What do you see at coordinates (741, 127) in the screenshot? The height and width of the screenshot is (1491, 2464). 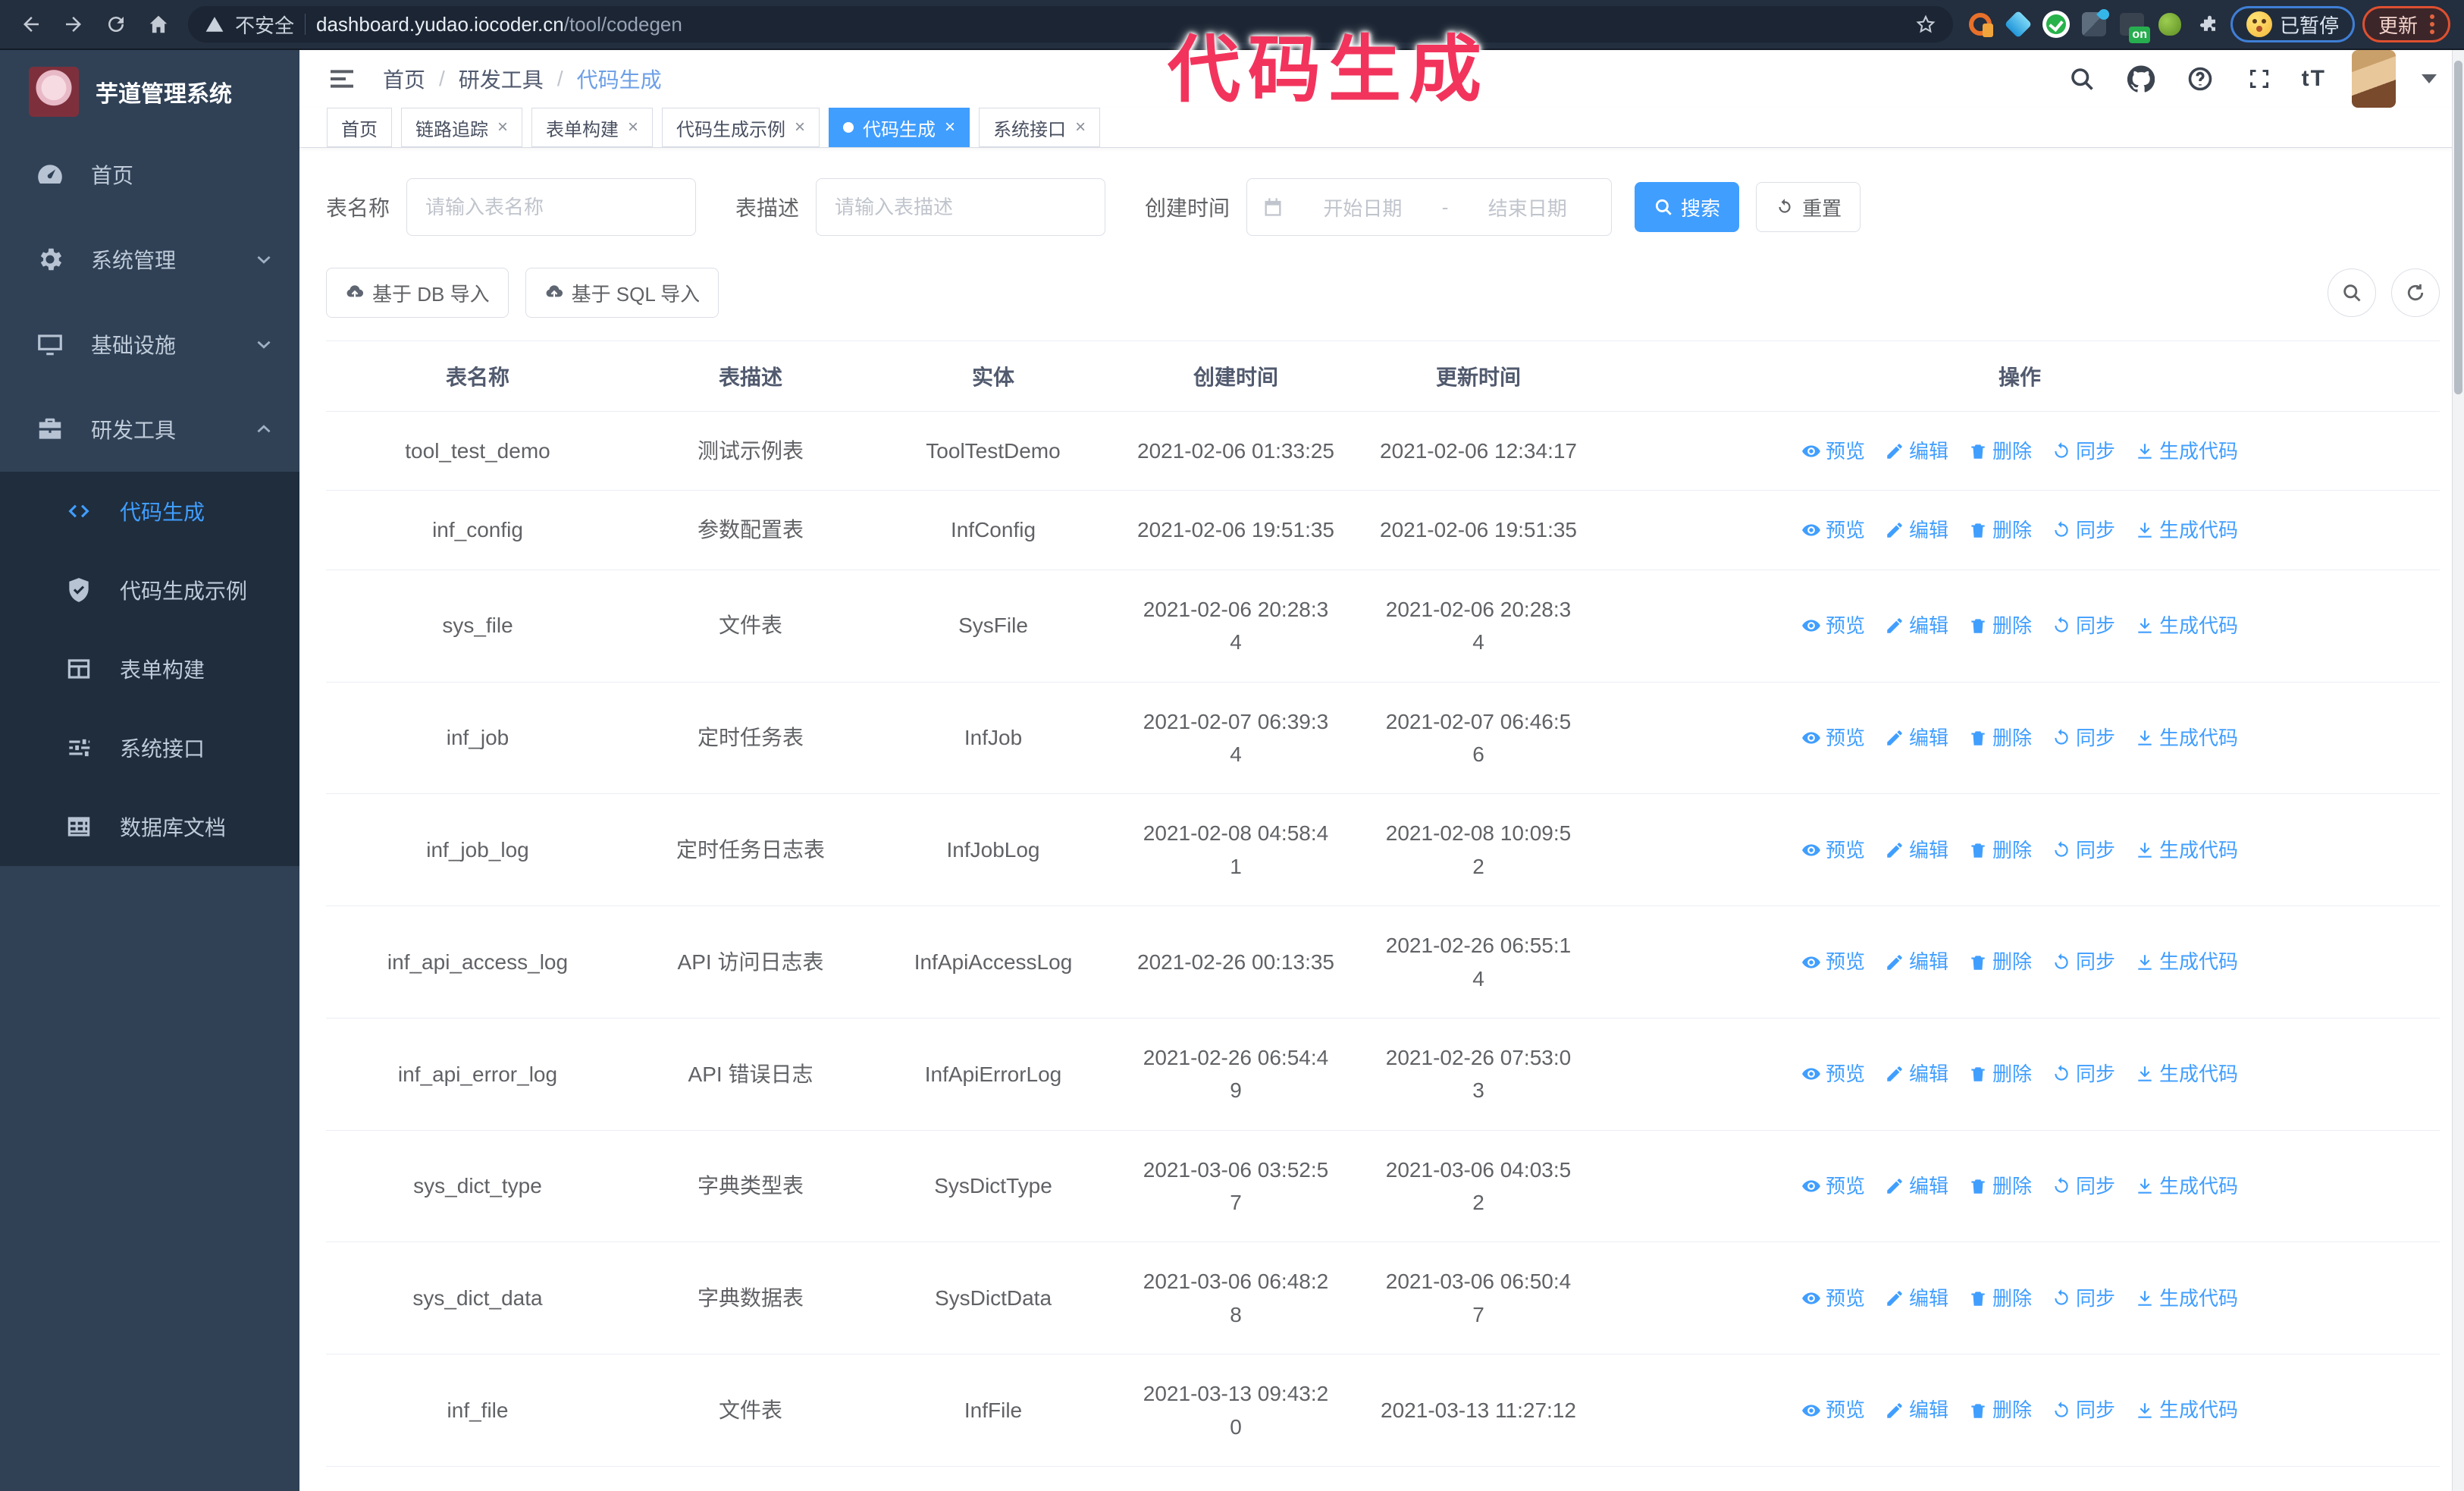 I see `tab-3: 代码生成示例 ×` at bounding box center [741, 127].